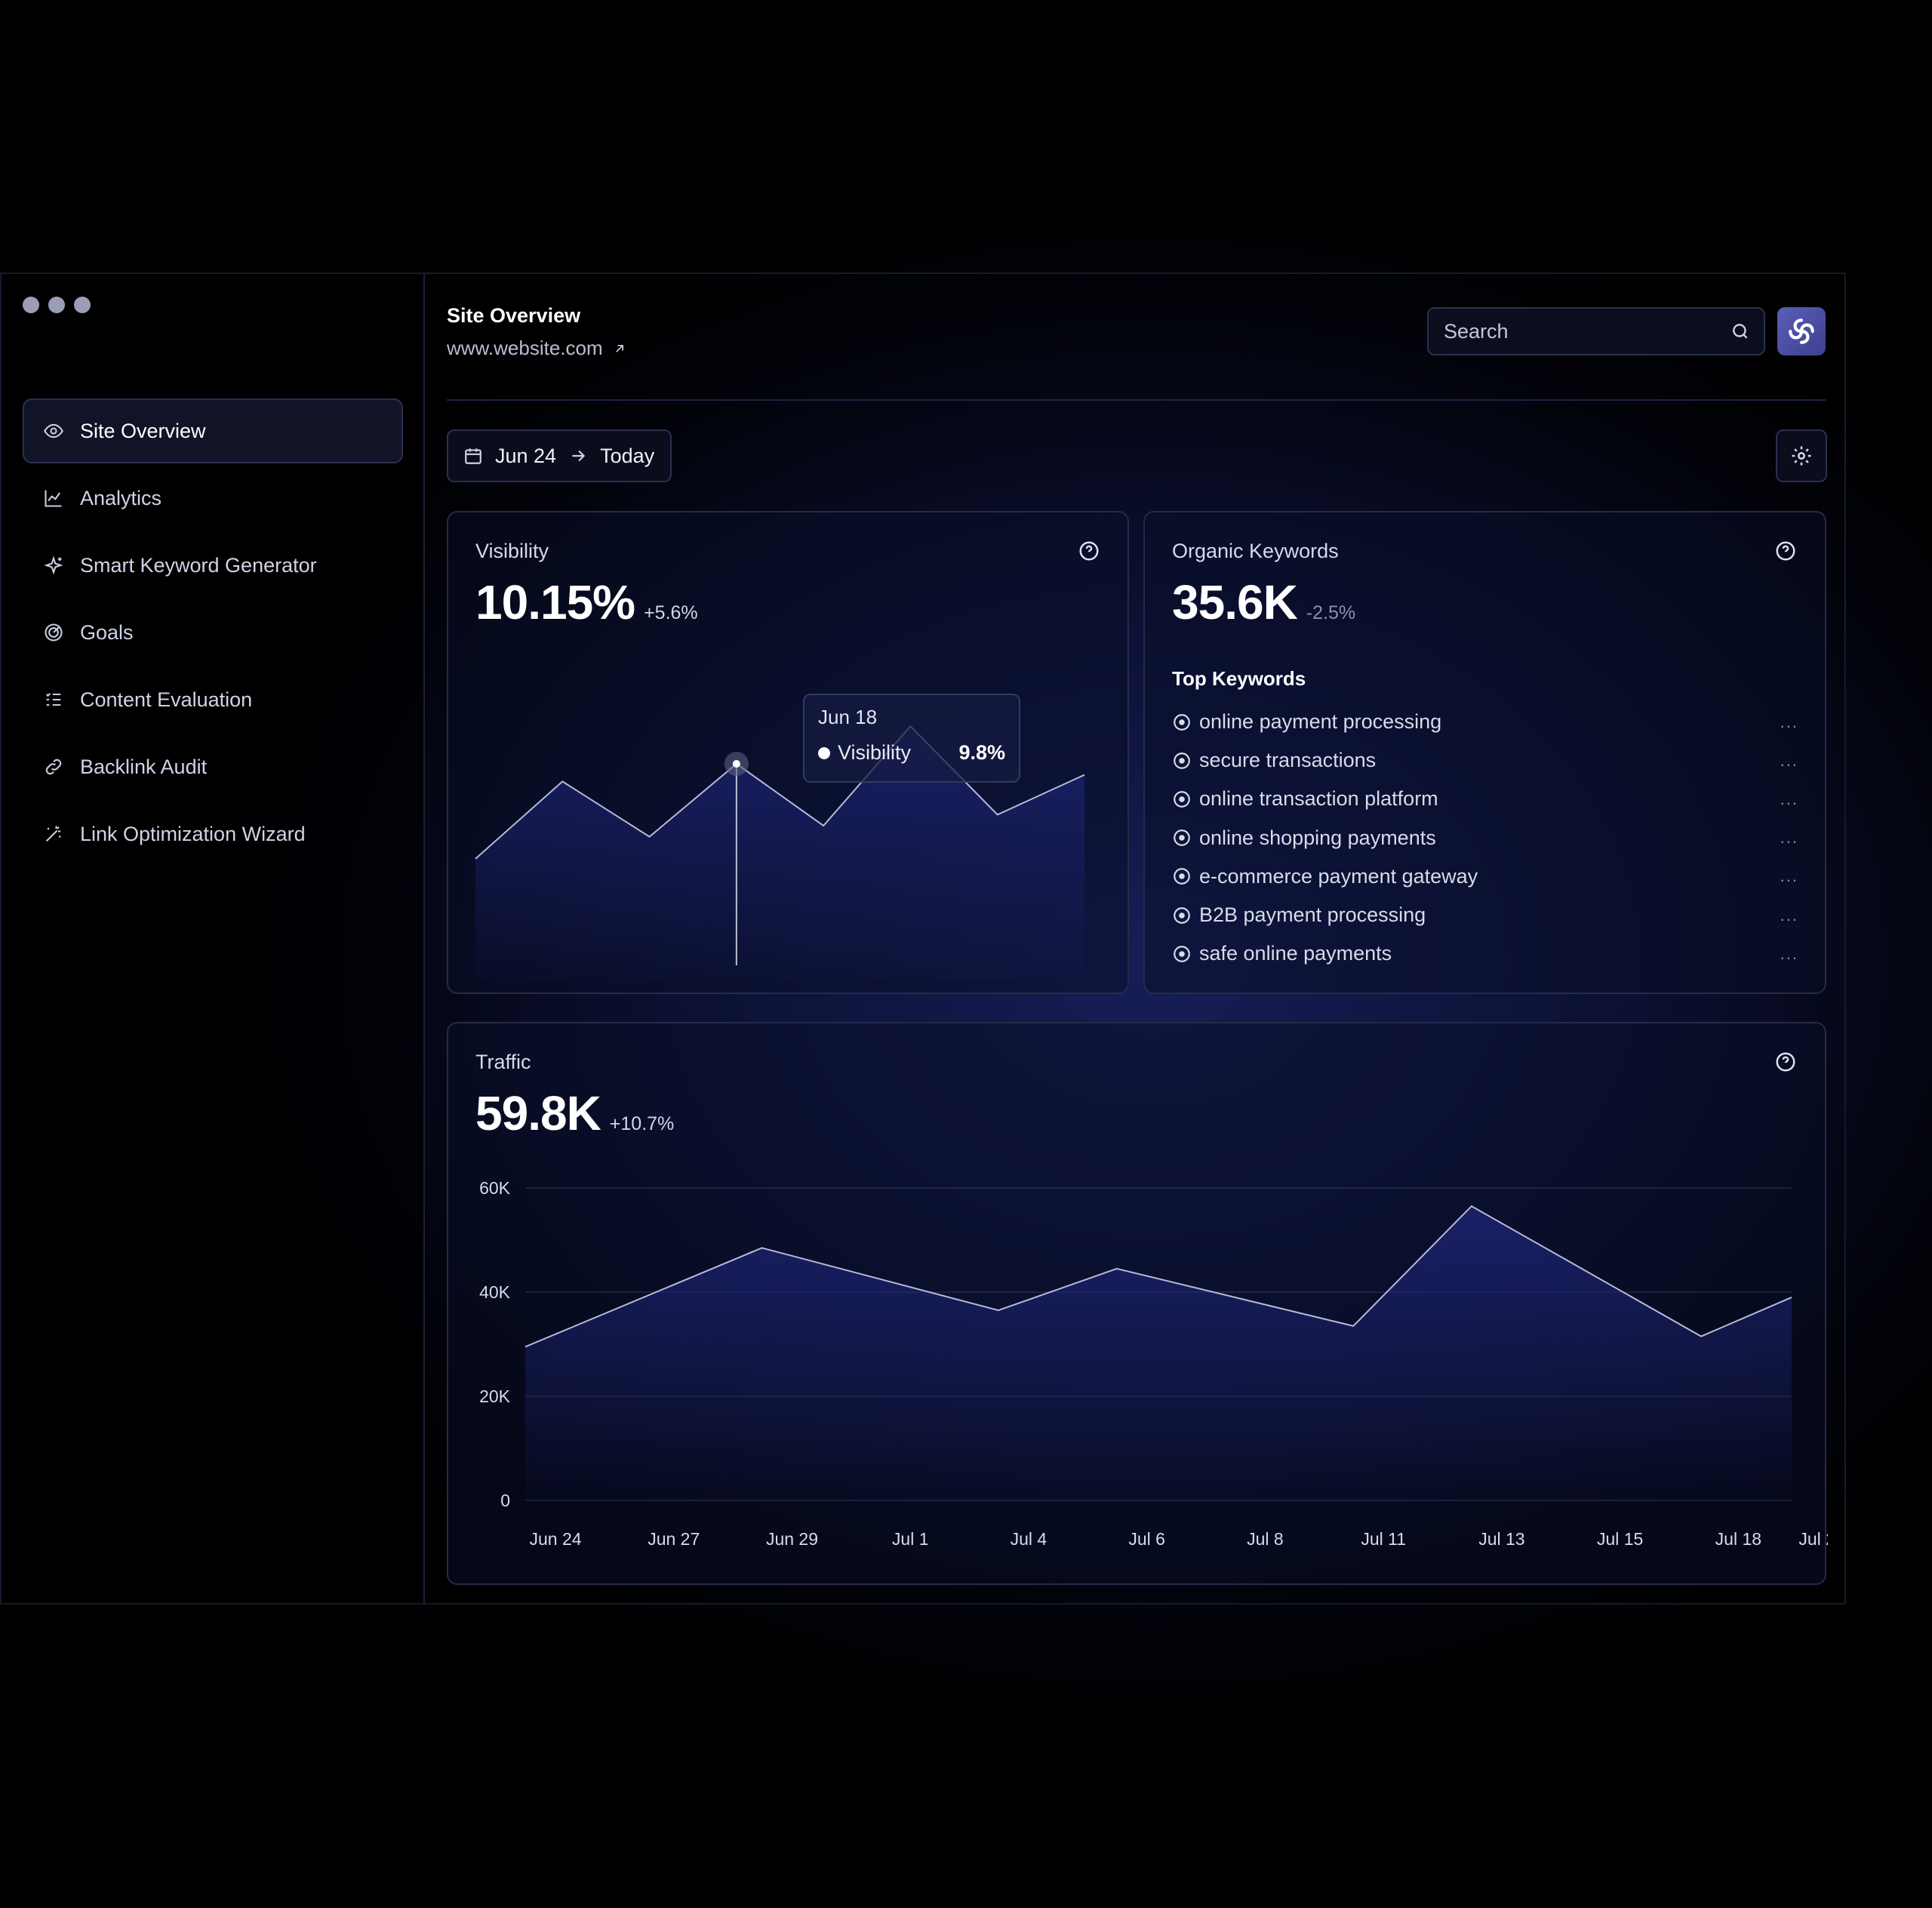 The image size is (1932, 1908). I want to click on sidebar-item-label: Content Evaluation, so click(166, 699).